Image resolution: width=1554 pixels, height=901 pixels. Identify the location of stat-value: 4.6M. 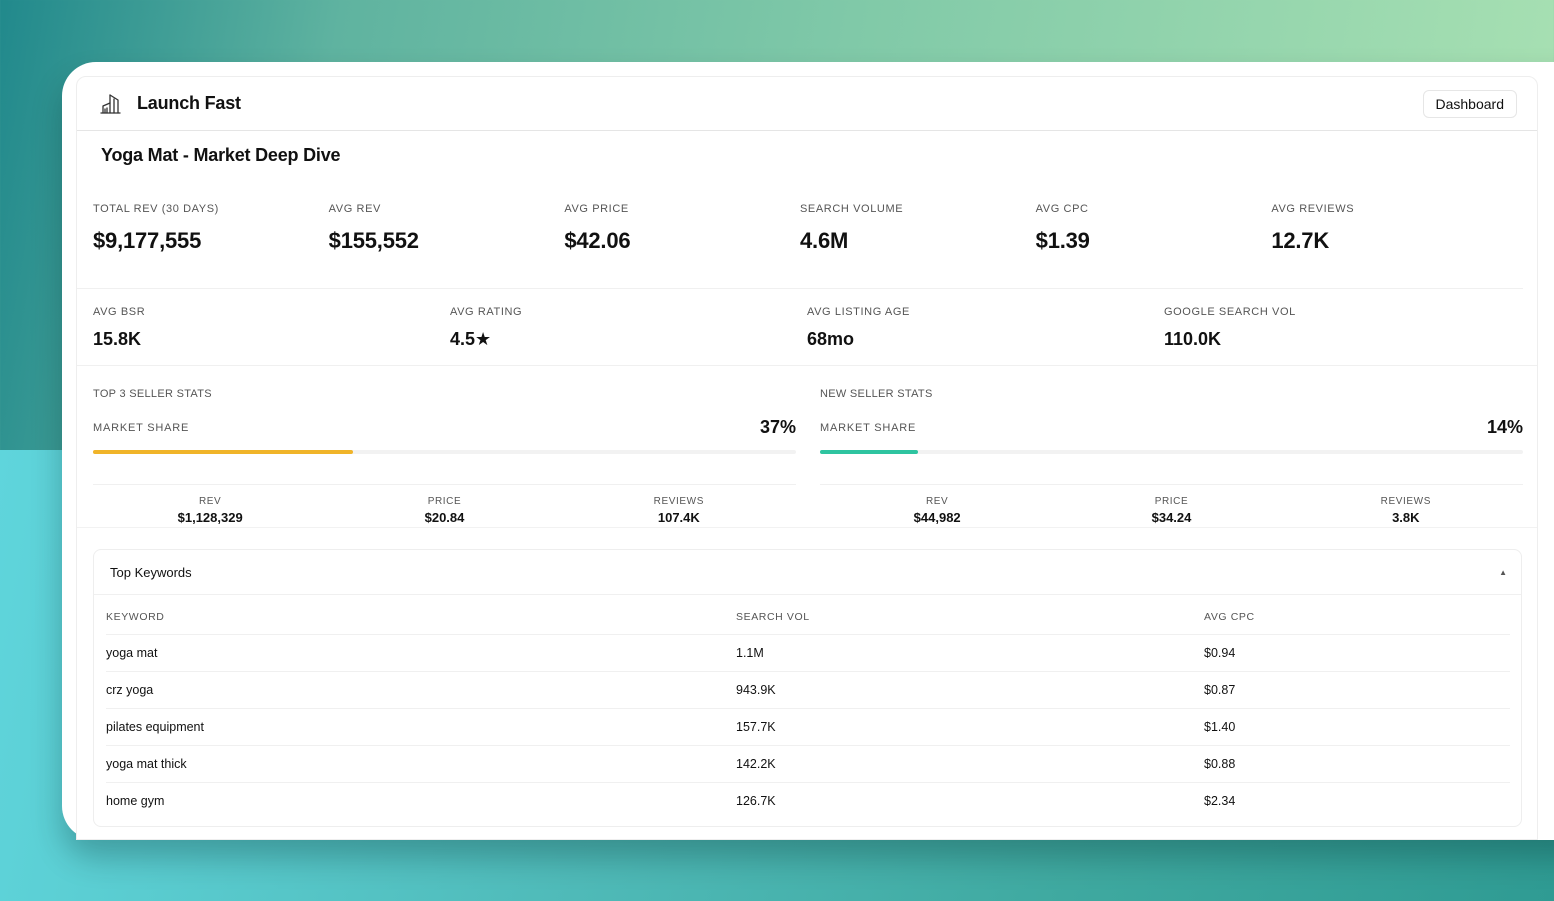
(824, 240).